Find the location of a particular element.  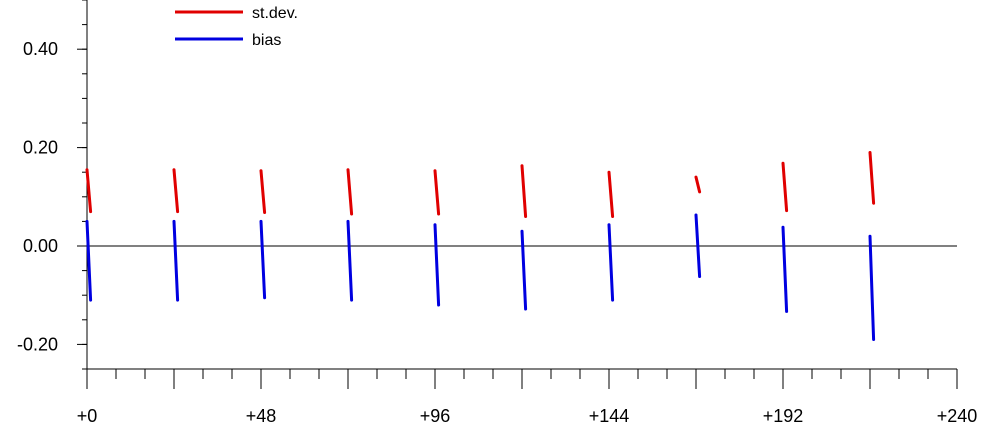

legend-label-bias: bias is located at coordinates (266, 40).